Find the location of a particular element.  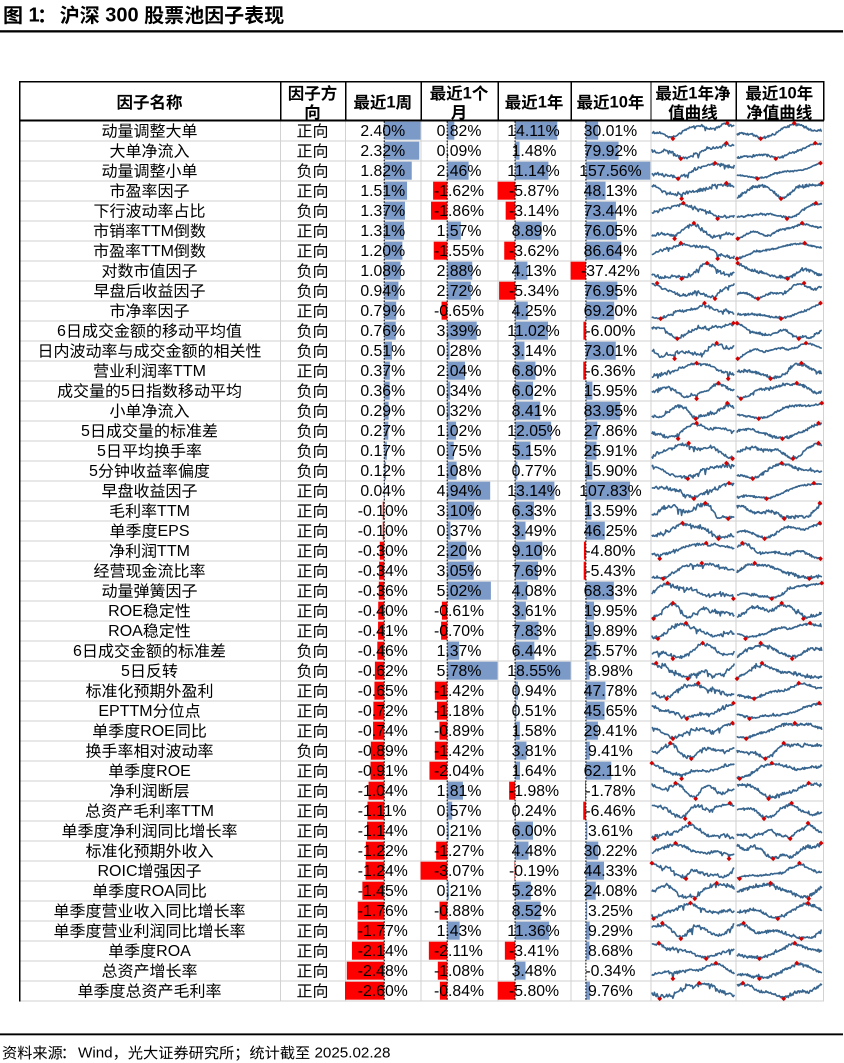

svg-text: 7.69% is located at coordinates (534, 571).